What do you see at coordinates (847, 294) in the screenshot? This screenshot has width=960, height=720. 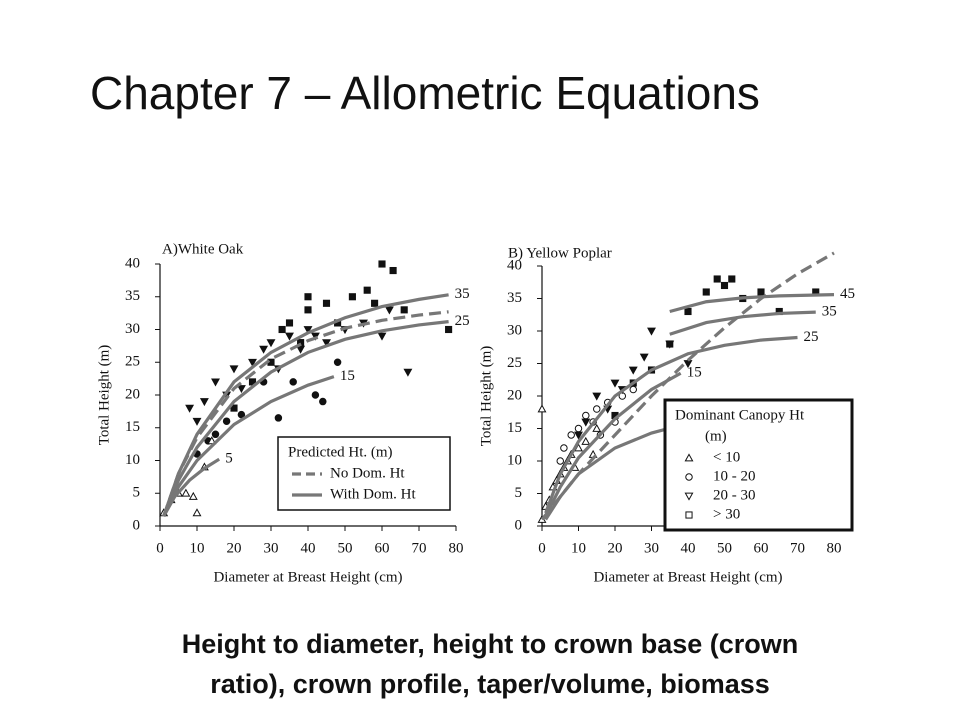 I see `curve-label: 45` at bounding box center [847, 294].